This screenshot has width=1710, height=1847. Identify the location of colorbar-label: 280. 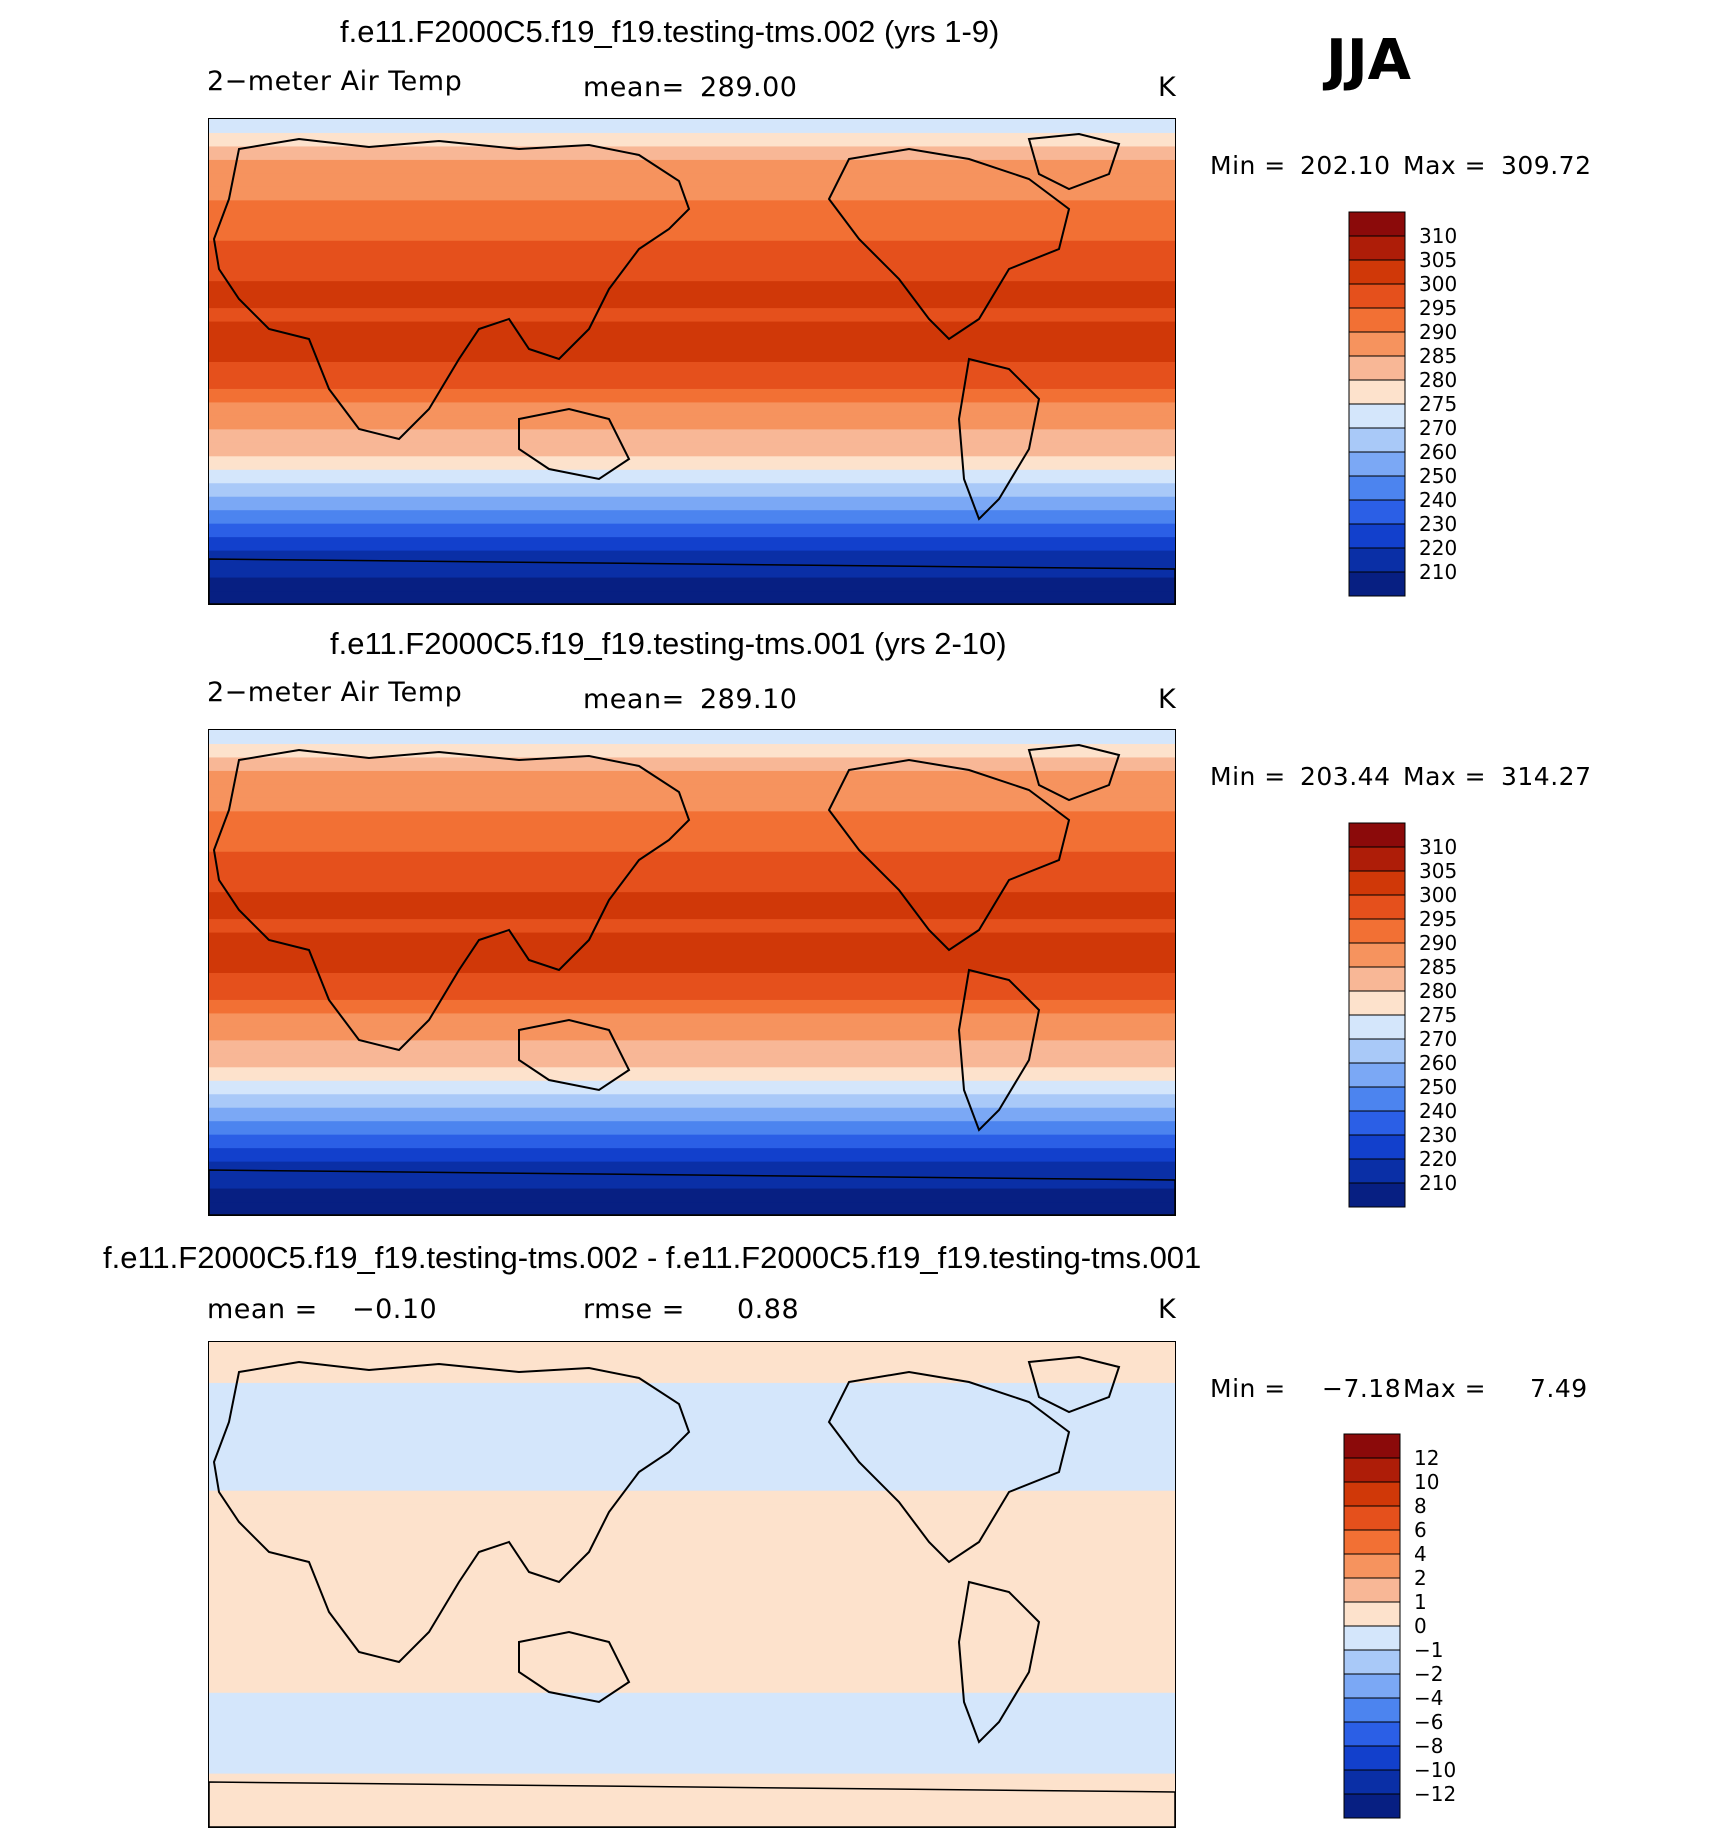
(1438, 380).